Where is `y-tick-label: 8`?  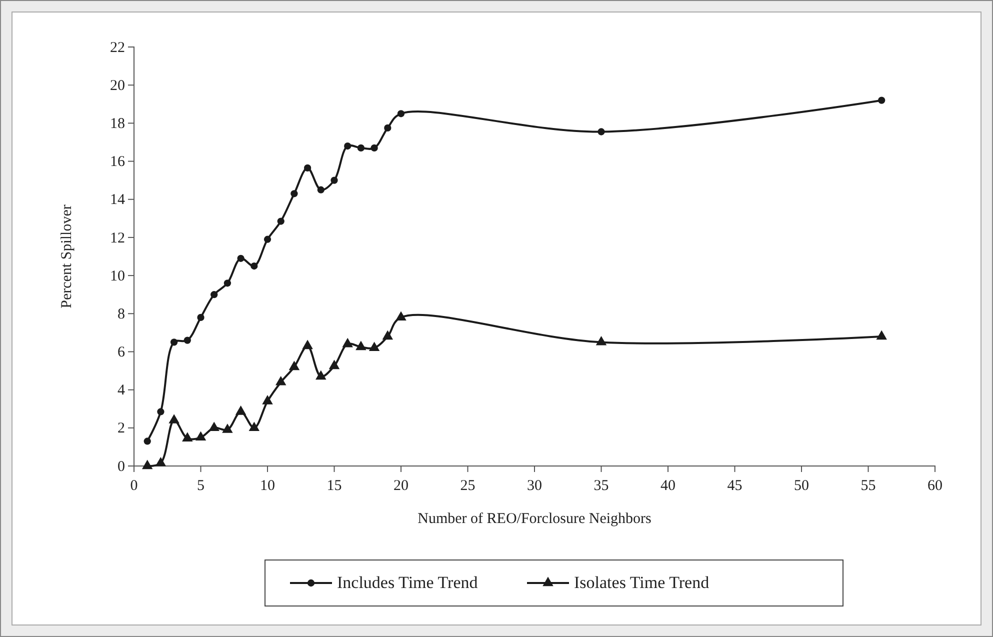
y-tick-label: 8 is located at coordinates (121, 314).